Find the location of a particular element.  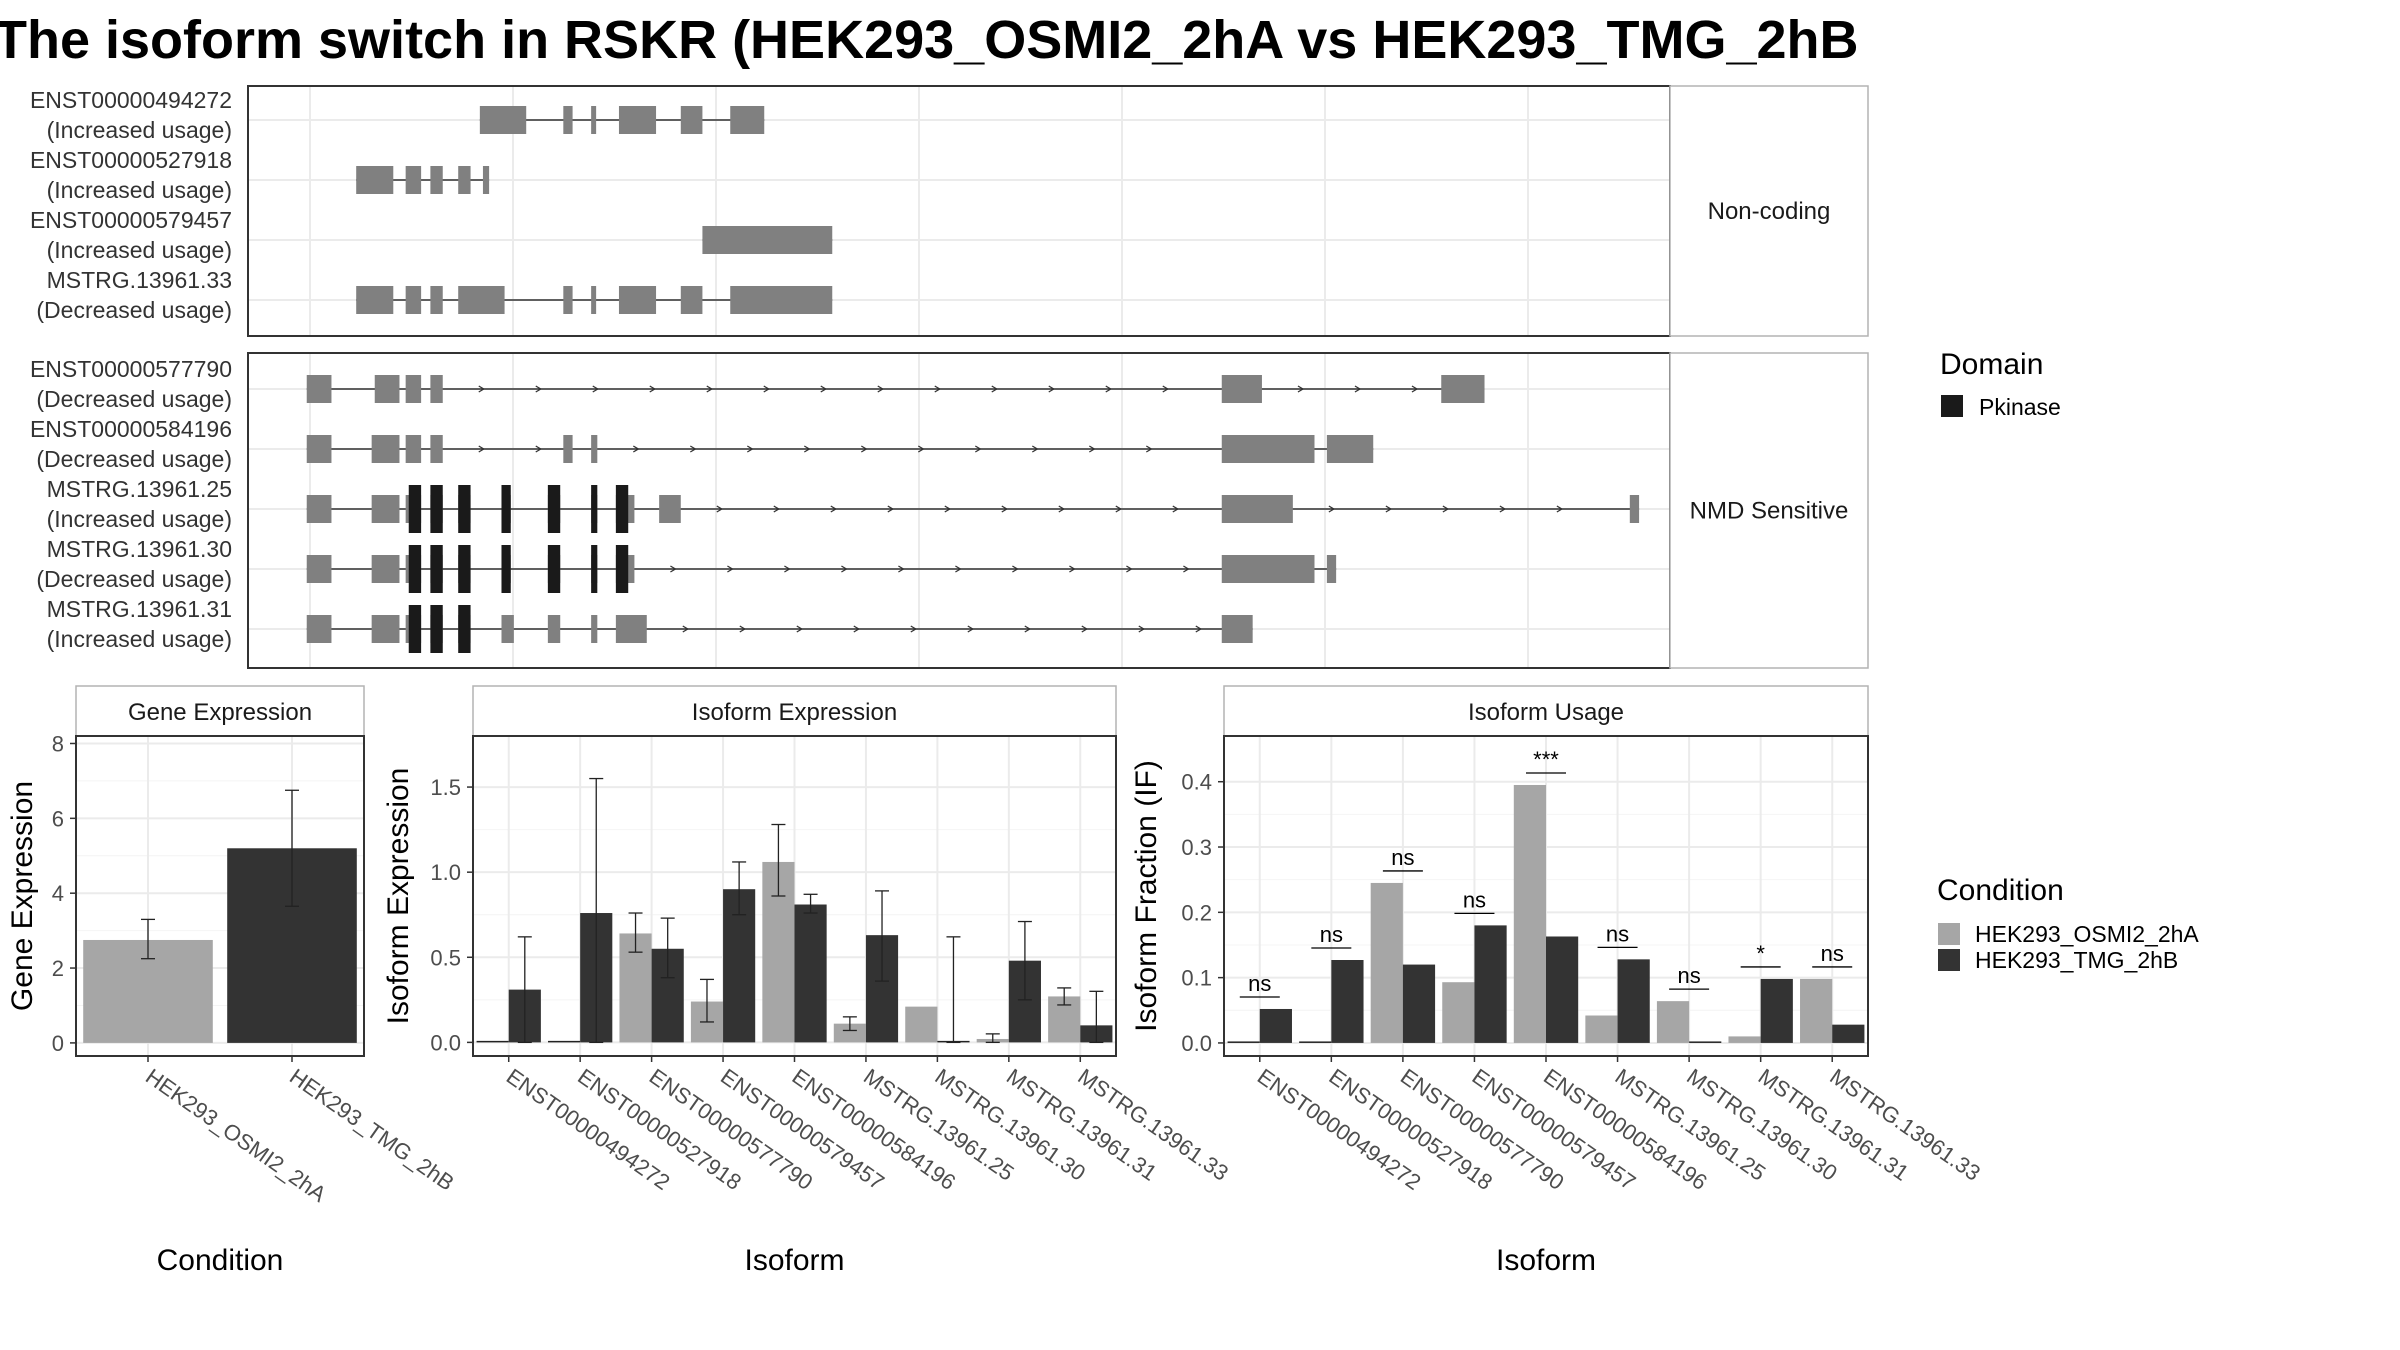

transcript-row: ENST00000579457 (Increased usage) is located at coordinates (431, 235).